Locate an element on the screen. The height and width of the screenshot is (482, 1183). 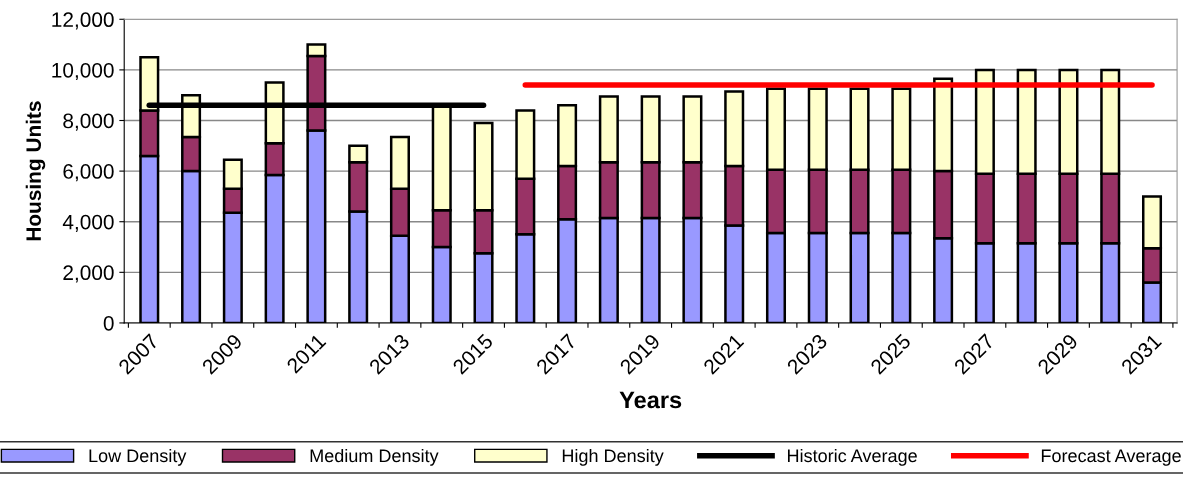
y-tick-label: 10,000 is located at coordinates (83, 71).